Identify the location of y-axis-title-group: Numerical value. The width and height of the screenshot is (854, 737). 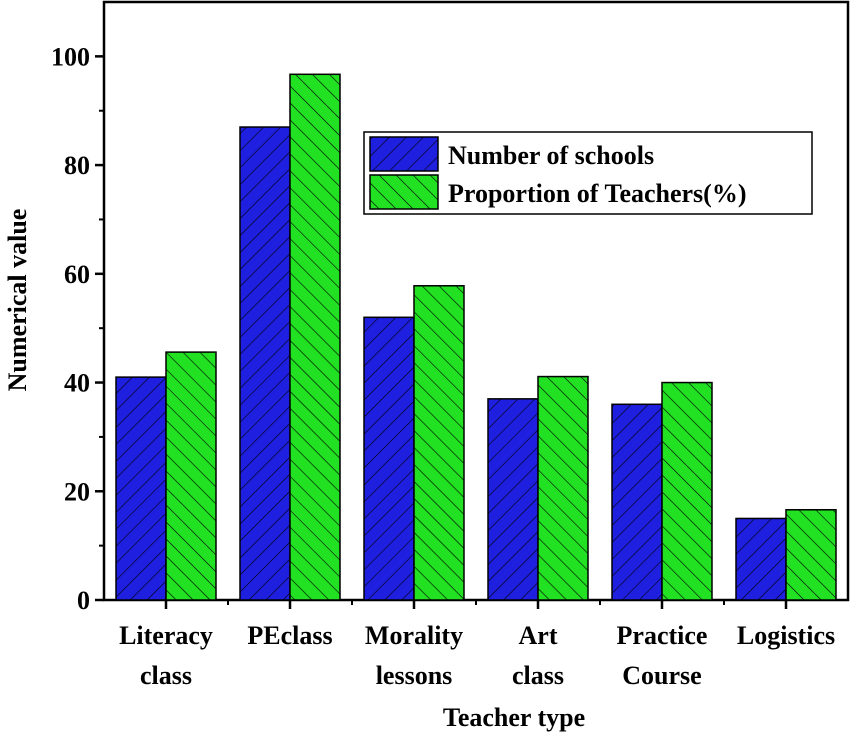
(17, 300).